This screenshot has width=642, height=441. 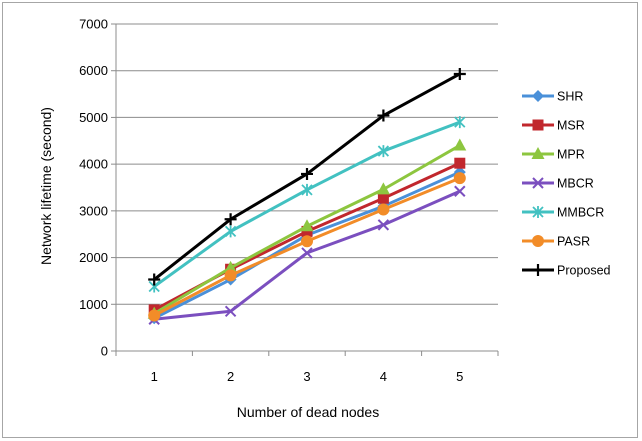 I want to click on legend-marker-mpr, so click(x=538, y=153).